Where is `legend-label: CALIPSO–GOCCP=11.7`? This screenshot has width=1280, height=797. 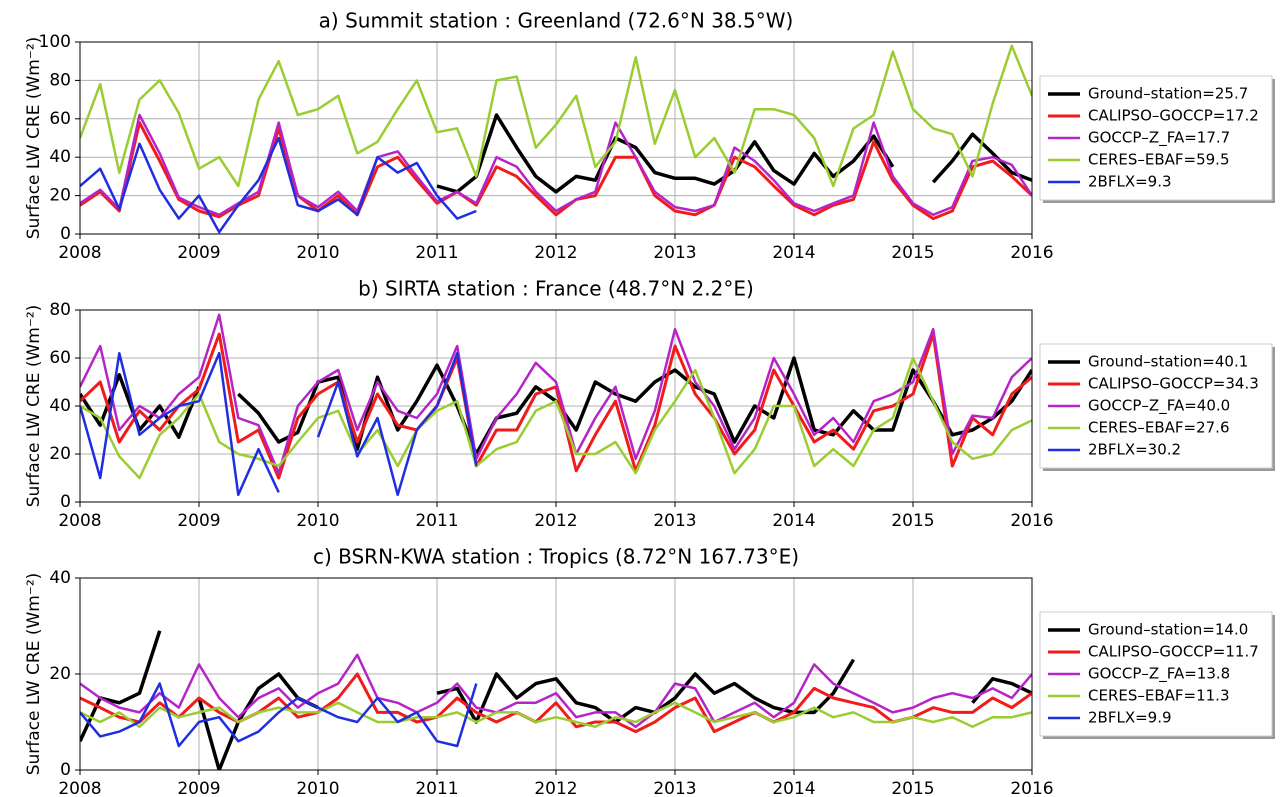
legend-label: CALIPSO–GOCCP=11.7 is located at coordinates (1173, 652).